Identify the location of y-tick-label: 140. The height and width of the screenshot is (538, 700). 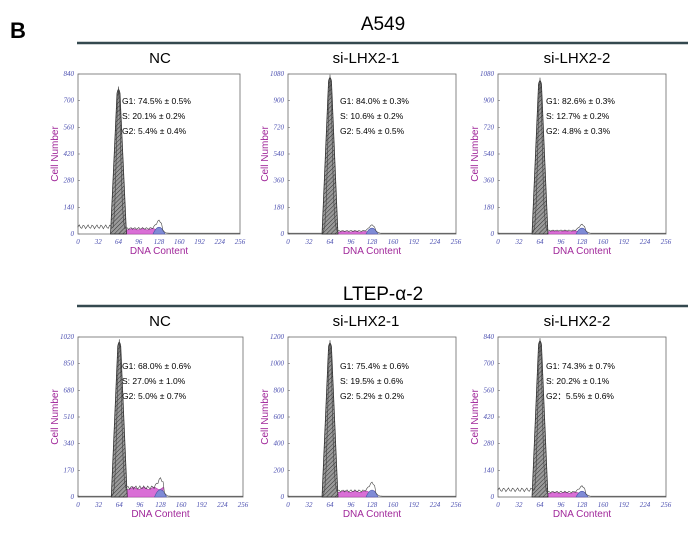
(69, 207).